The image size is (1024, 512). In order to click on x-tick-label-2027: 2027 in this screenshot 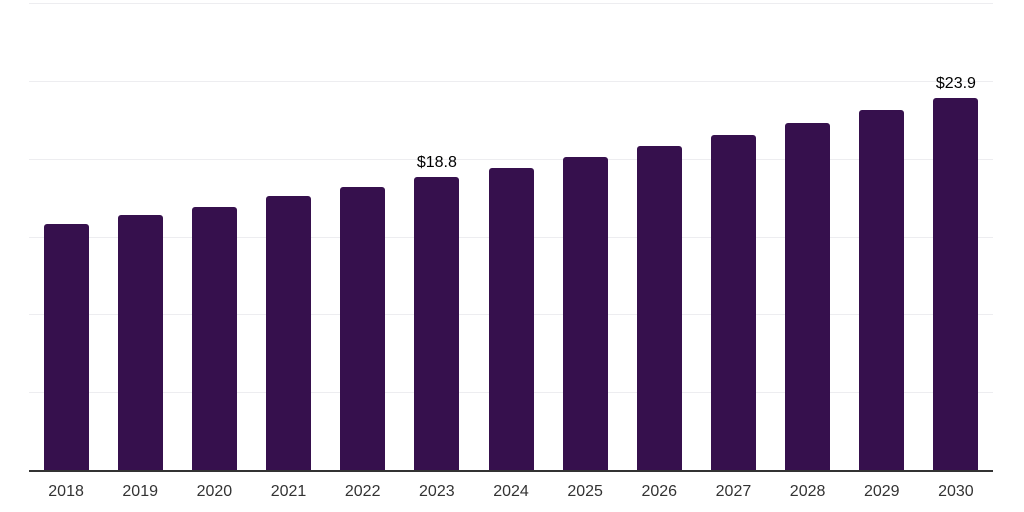, I will do `click(733, 491)`.